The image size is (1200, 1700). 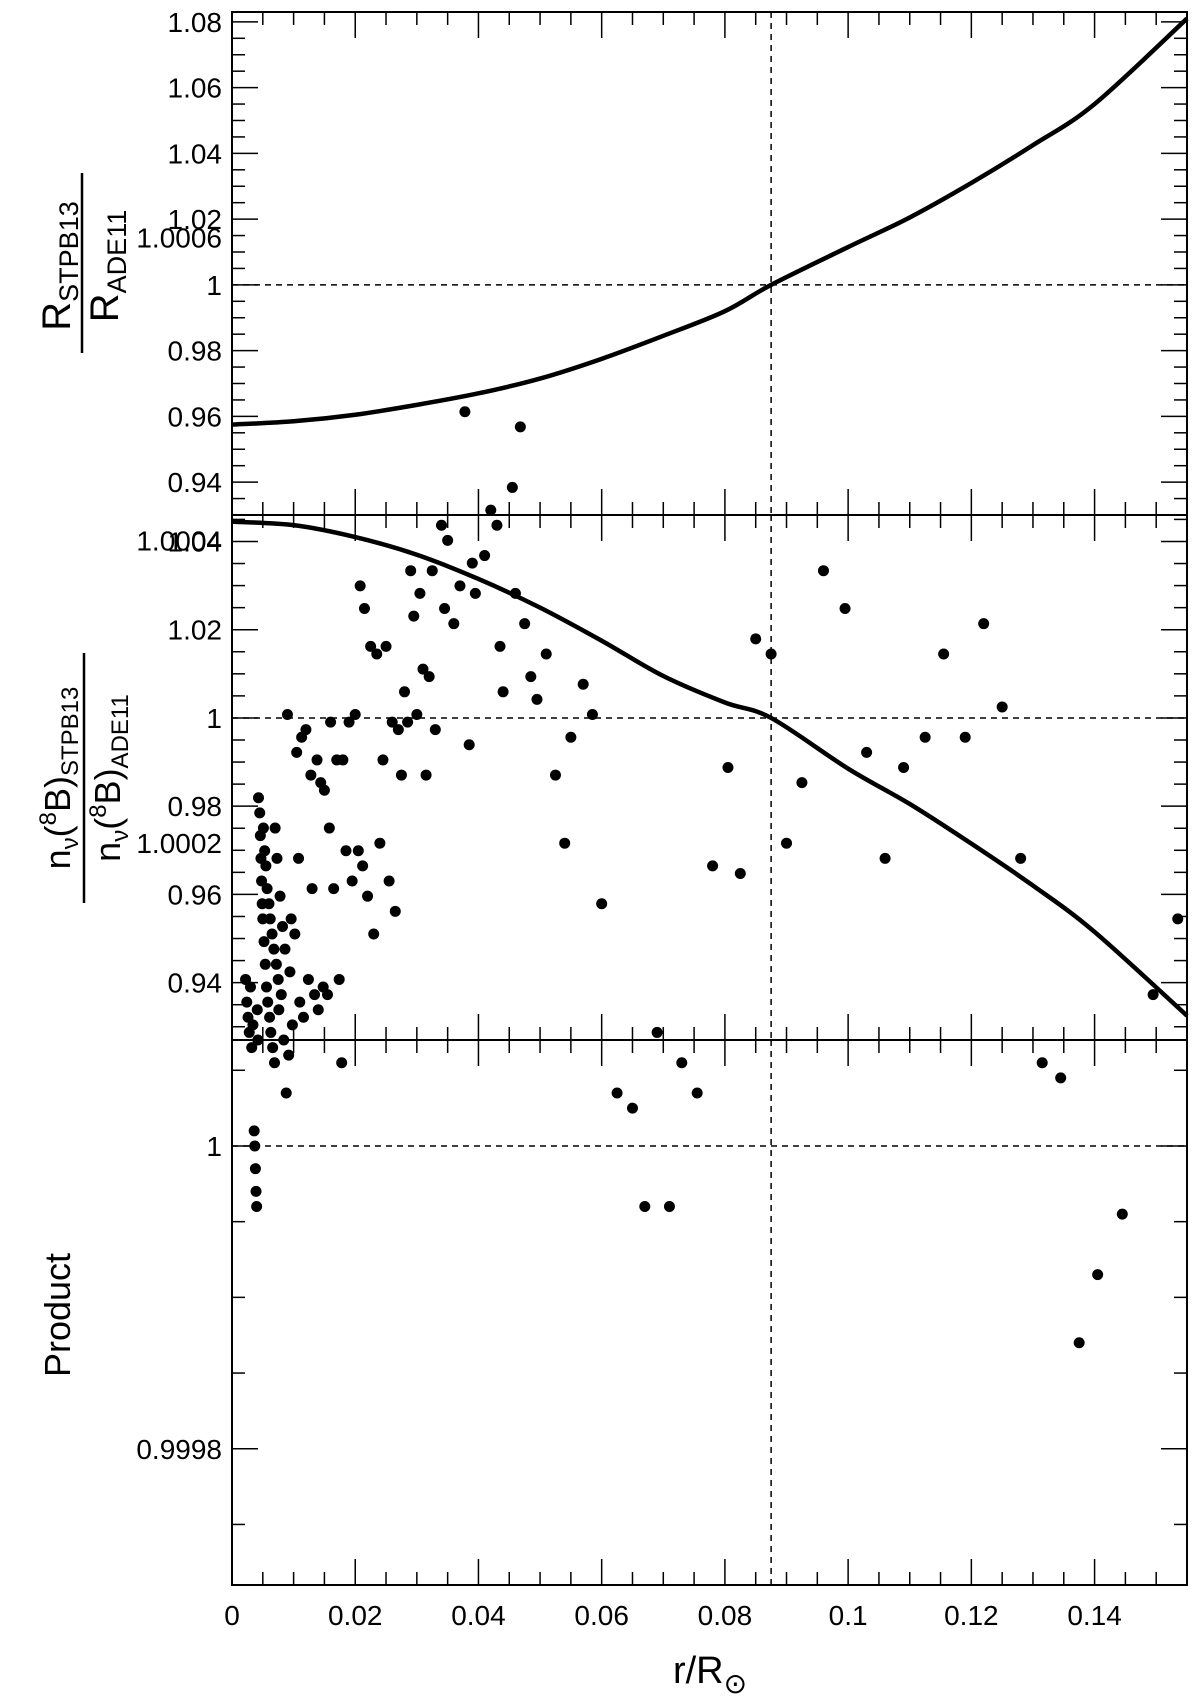 I want to click on top-ytick-label: 0.96, so click(x=195, y=416).